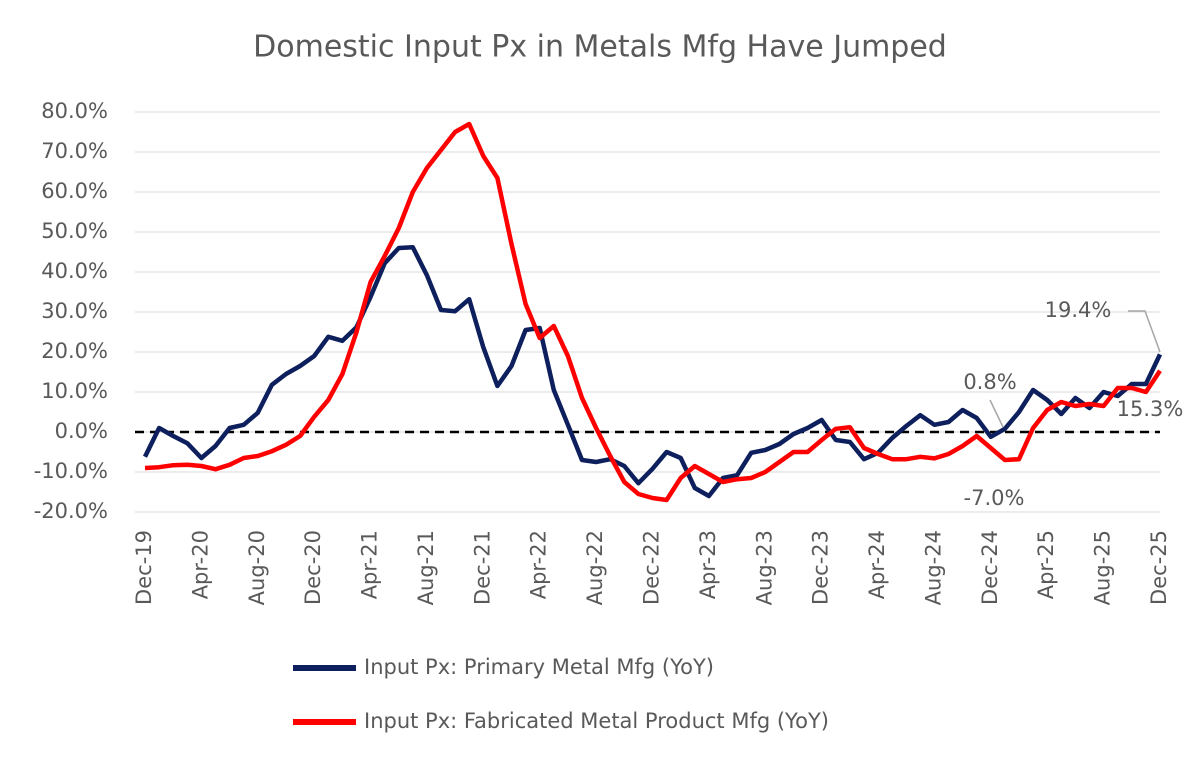 The height and width of the screenshot is (767, 1200). Describe the element at coordinates (74, 391) in the screenshot. I see `y-tick-label: 10.0%` at that location.